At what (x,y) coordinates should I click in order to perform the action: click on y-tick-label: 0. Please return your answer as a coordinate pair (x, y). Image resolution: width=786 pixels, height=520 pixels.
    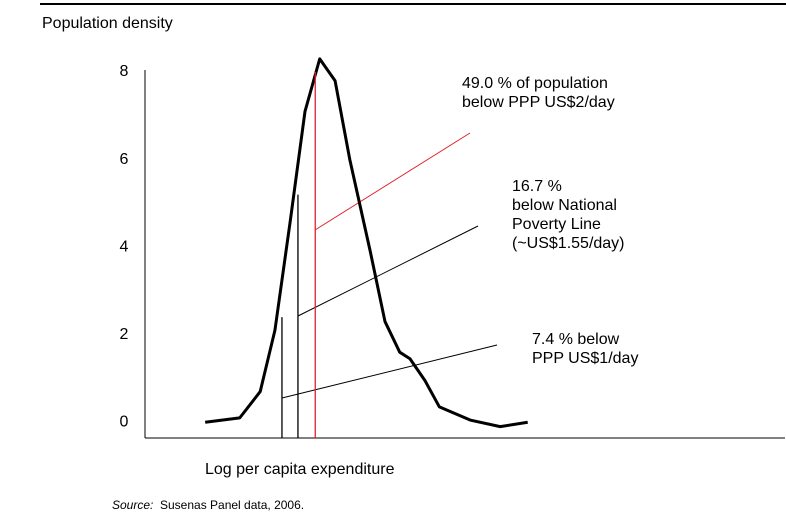
    Looking at the image, I should click on (124, 421).